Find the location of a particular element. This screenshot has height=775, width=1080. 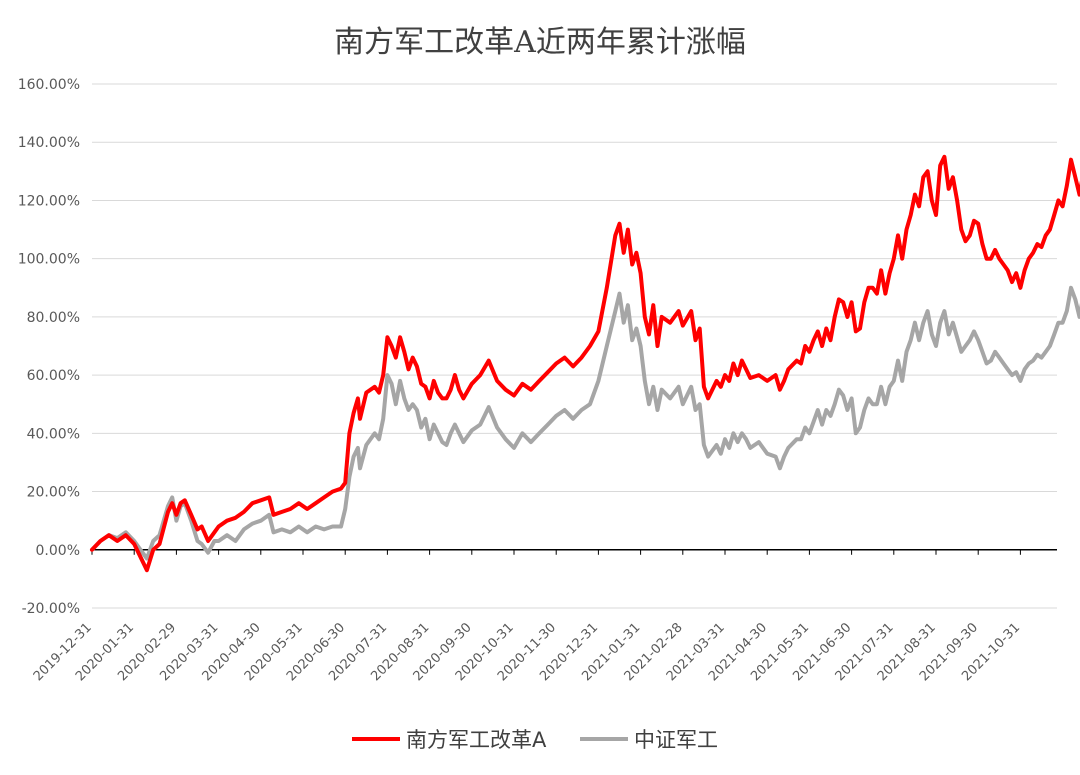

y-tick-label: -20.00% is located at coordinates (51, 609).